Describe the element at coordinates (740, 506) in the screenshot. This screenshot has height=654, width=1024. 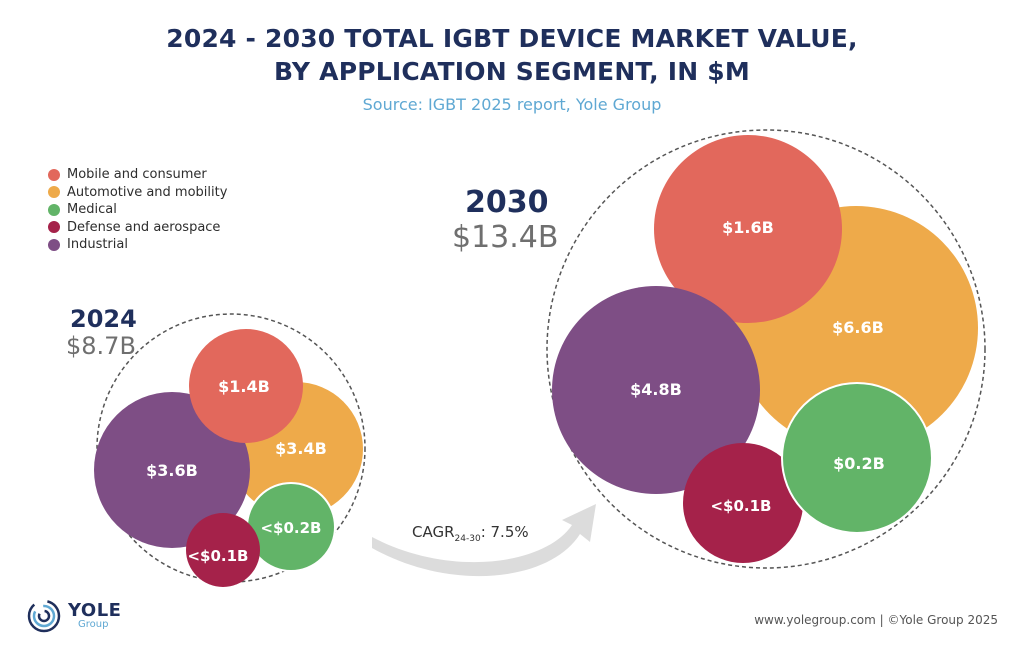
I see `bubble-label-2030-defense: <$0.1B` at that location.